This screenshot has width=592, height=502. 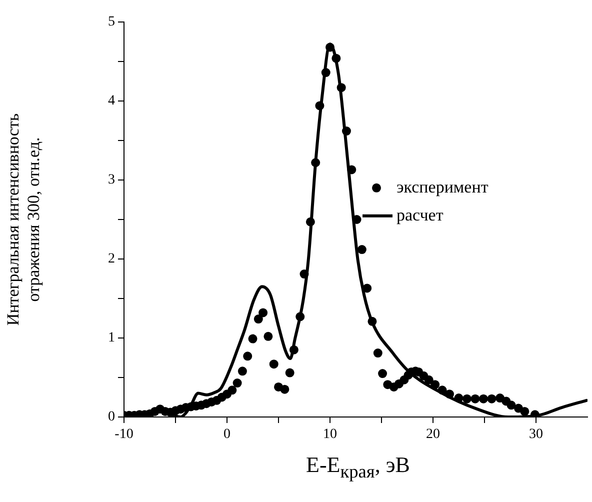 What do you see at coordinates (124, 434) in the screenshot?
I see `x-tick-label: -10` at bounding box center [124, 434].